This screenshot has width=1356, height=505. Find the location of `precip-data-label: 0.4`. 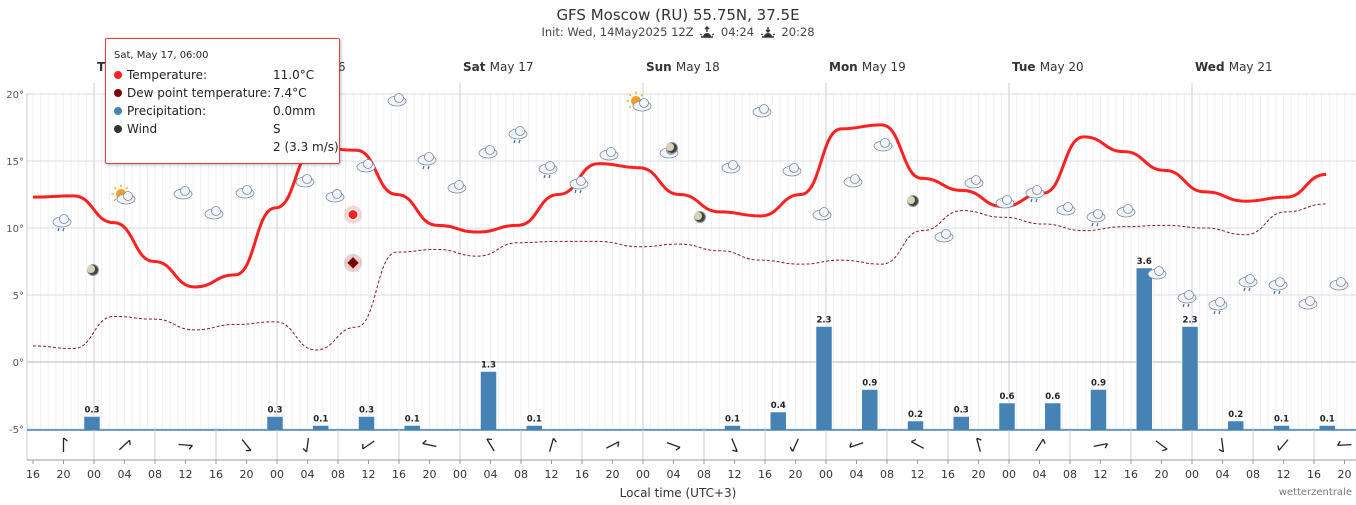

precip-data-label: 0.4 is located at coordinates (778, 406).